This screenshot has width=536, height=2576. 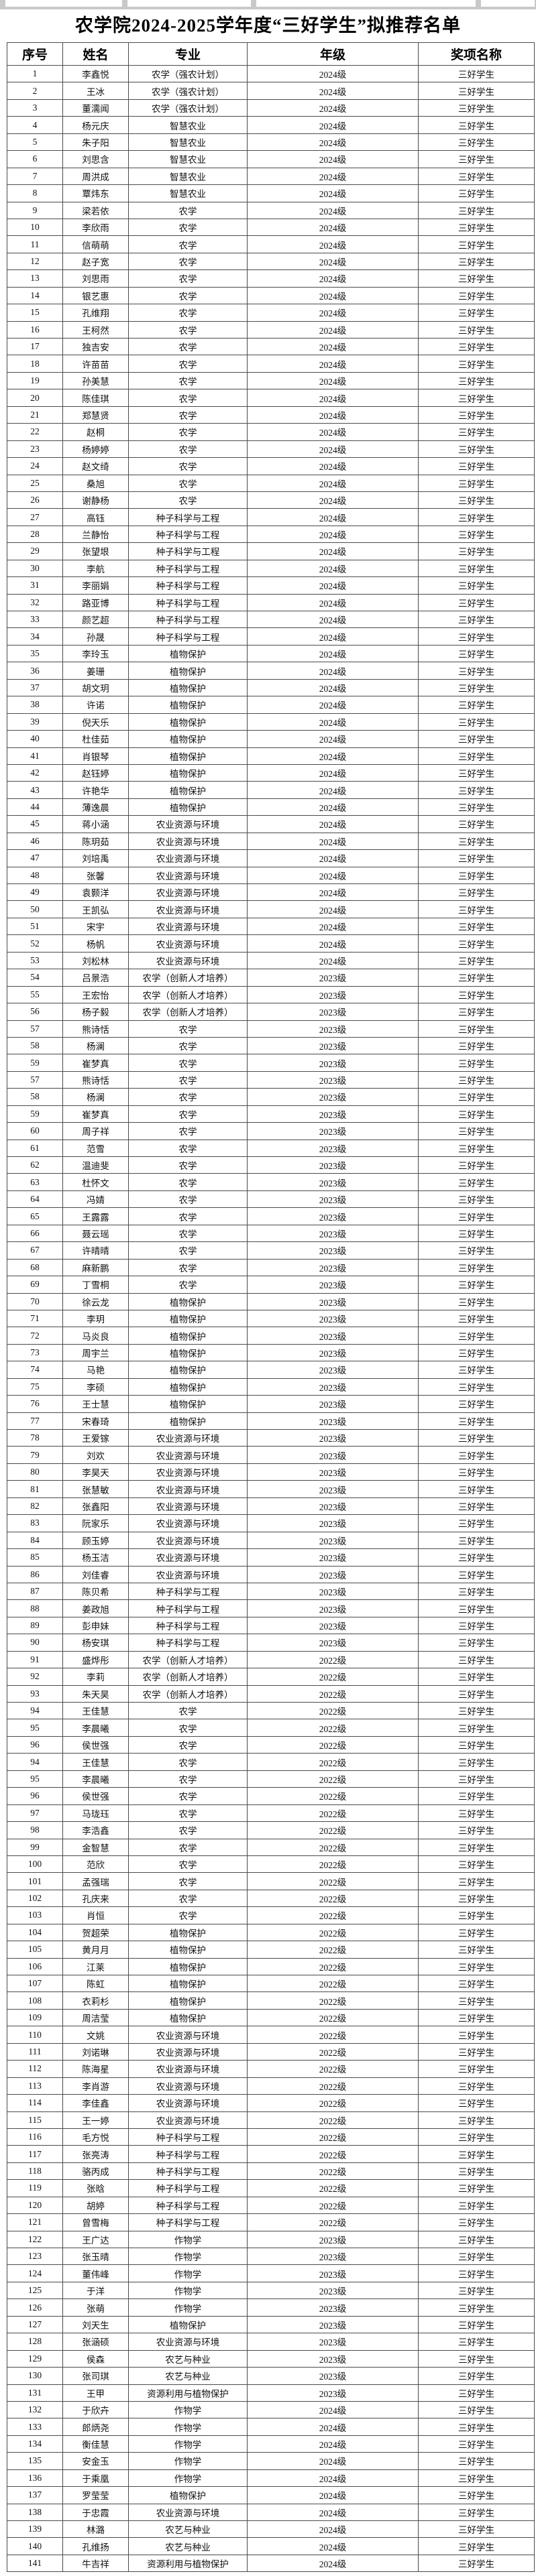 What do you see at coordinates (271, 1643) in the screenshot?
I see `table-row: 90 杨安琪 种子科学与工程 2023级 三好学生` at bounding box center [271, 1643].